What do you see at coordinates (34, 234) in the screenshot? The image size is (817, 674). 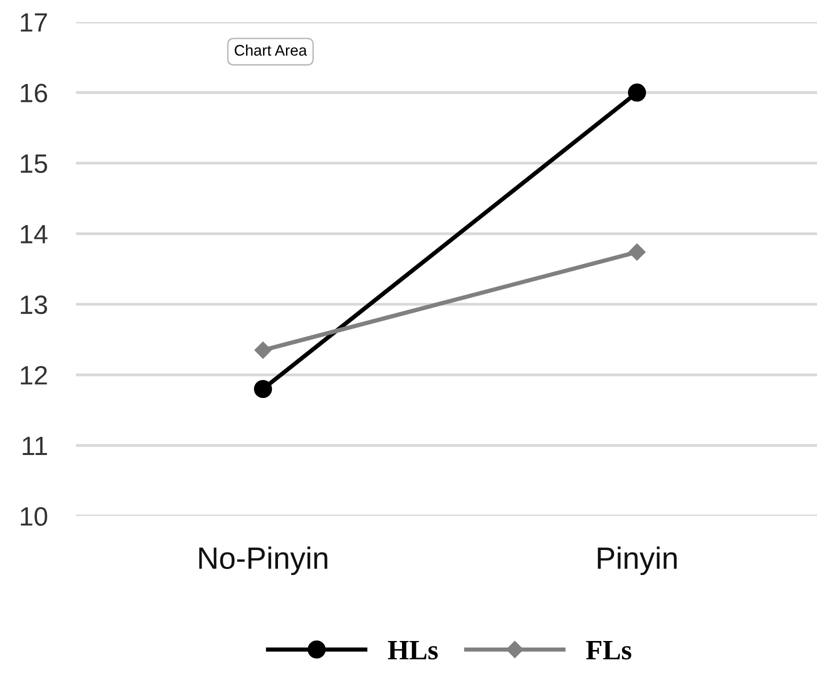 I see `y-tick-label: 14` at bounding box center [34, 234].